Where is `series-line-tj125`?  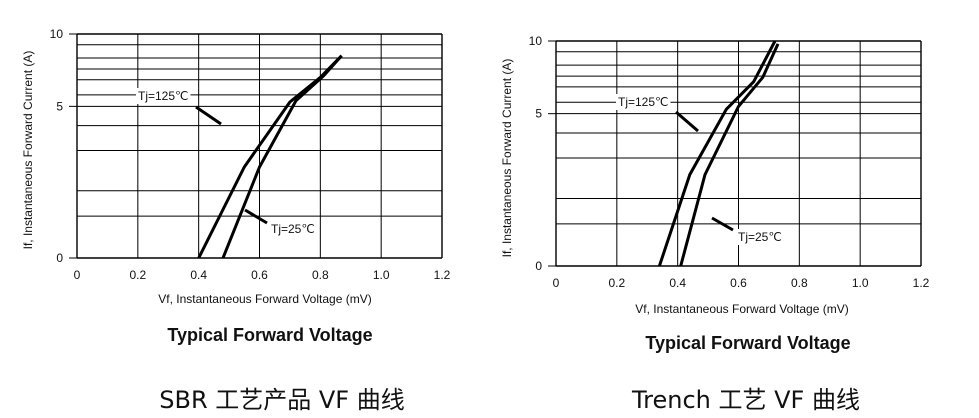
series-line-tj125 is located at coordinates (717, 153).